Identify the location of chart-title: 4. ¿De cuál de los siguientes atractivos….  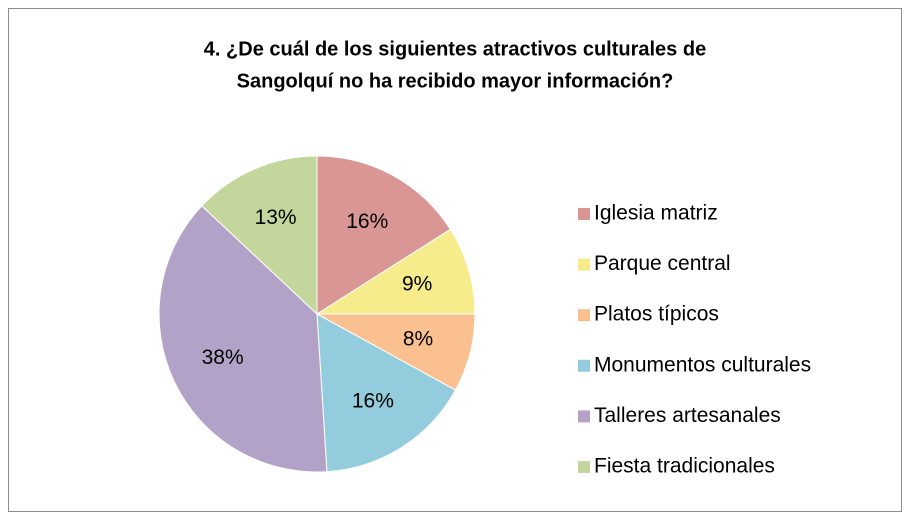
(455, 49).